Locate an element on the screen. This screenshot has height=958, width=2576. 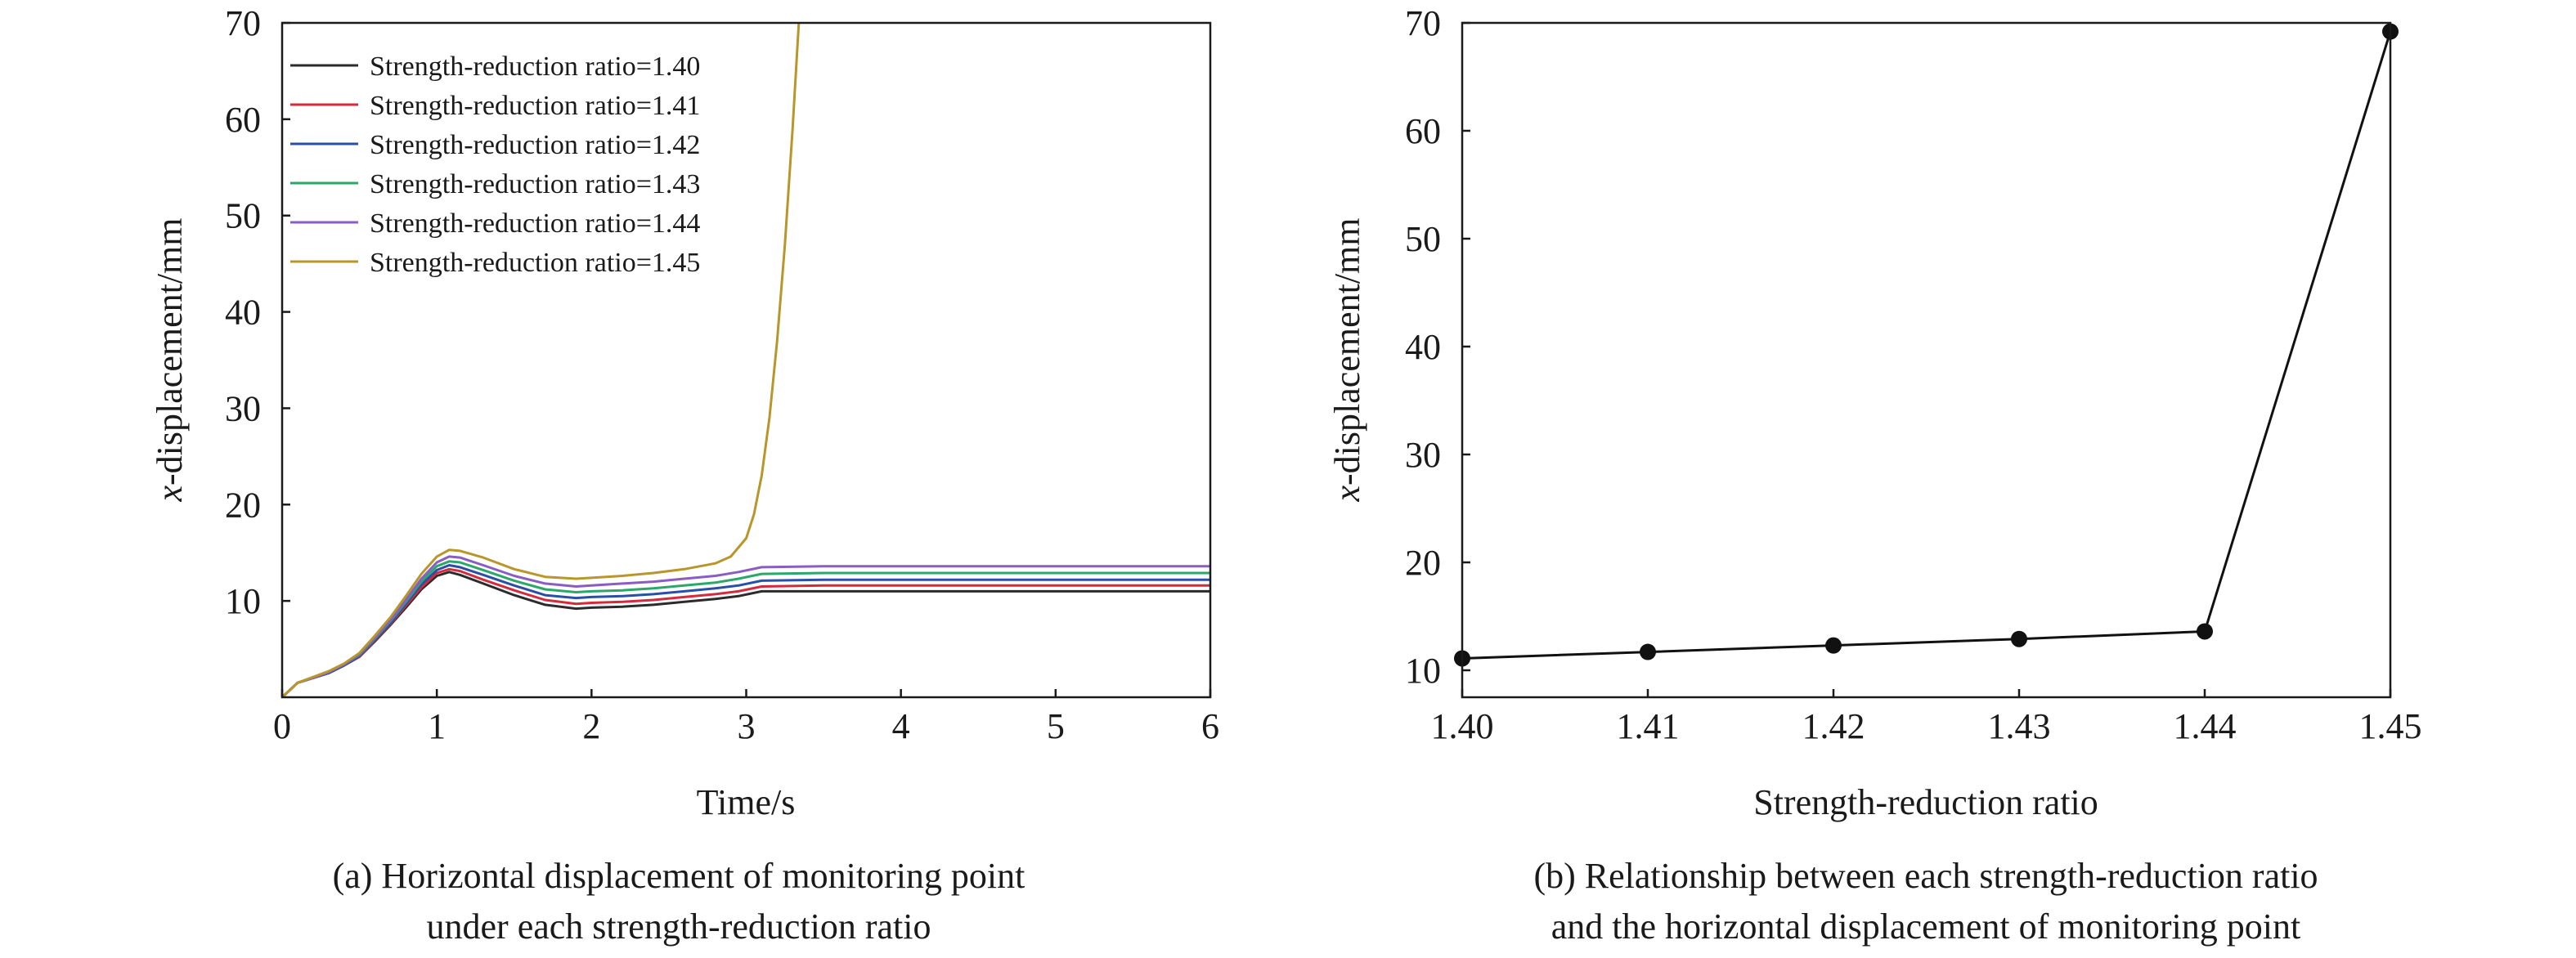
panel-a-legend-label-1: Strength-reduction ratio=1.41 is located at coordinates (535, 106).